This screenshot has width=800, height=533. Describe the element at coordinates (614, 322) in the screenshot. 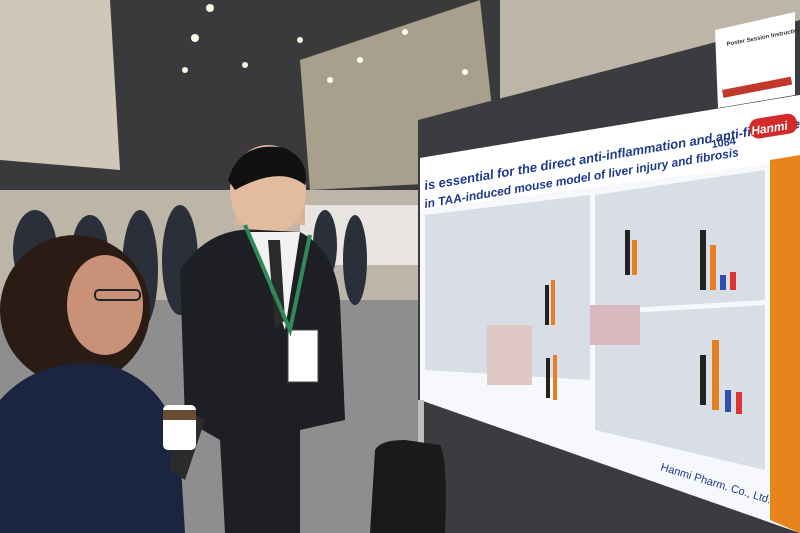

I see `poster-figures` at that location.